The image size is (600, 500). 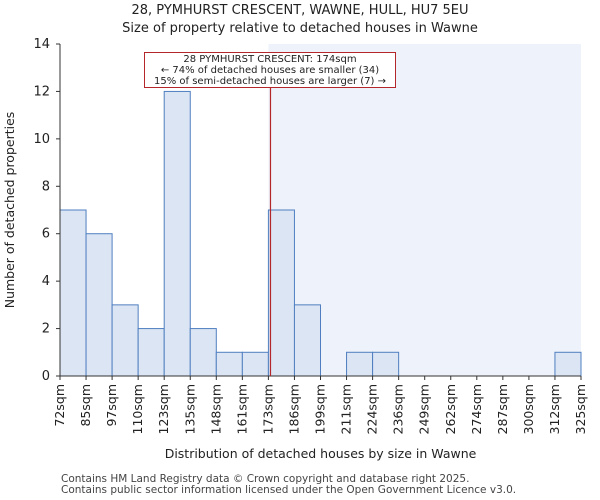 I want to click on x-tick-label: 211sqm, so click(x=346, y=409).